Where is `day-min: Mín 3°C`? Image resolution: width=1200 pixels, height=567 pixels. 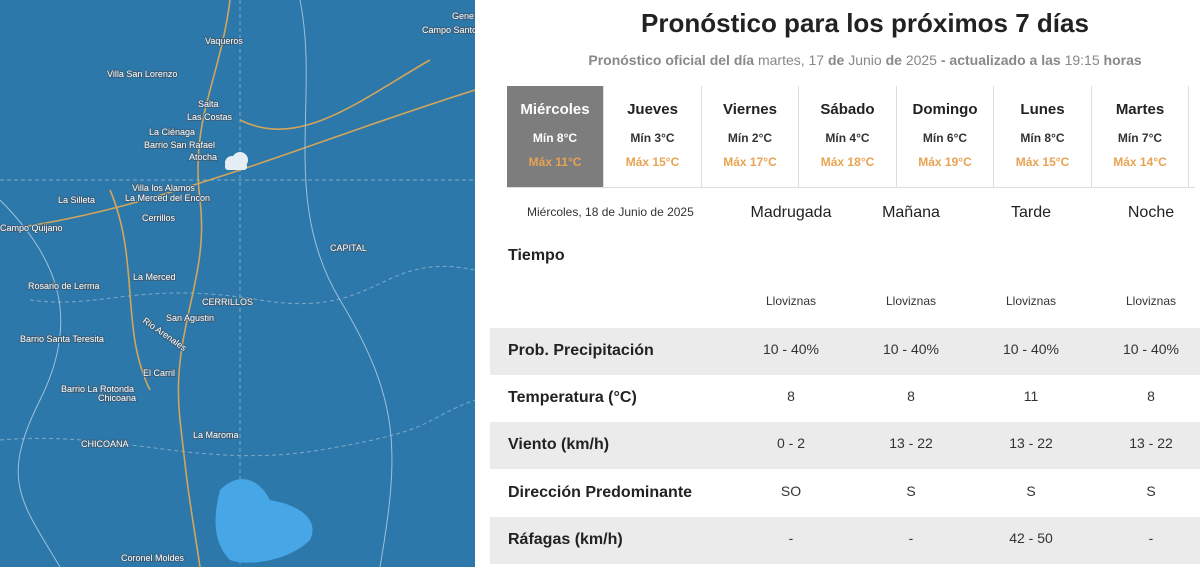 day-min: Mín 3°C is located at coordinates (652, 138).